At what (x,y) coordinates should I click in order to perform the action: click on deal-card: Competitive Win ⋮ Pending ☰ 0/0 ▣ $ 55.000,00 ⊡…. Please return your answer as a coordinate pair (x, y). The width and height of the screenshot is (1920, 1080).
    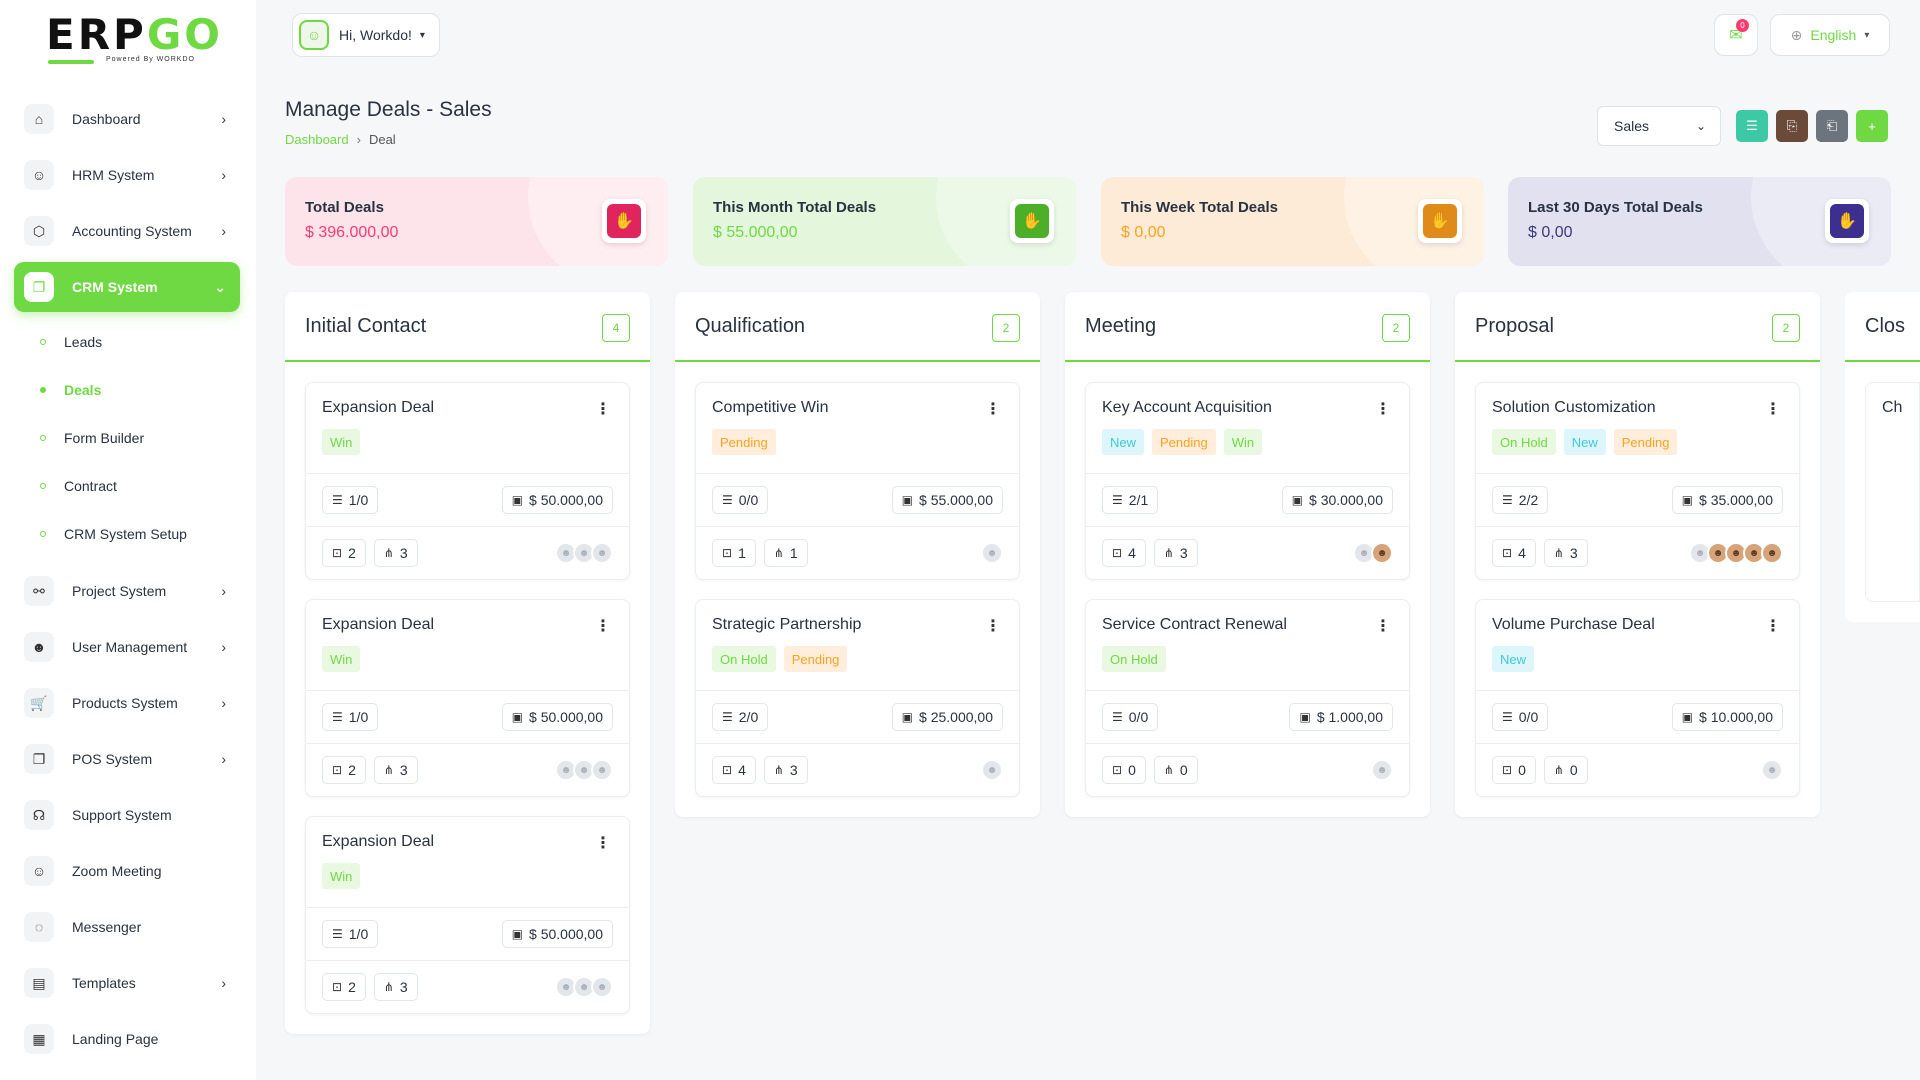
    Looking at the image, I should click on (857, 481).